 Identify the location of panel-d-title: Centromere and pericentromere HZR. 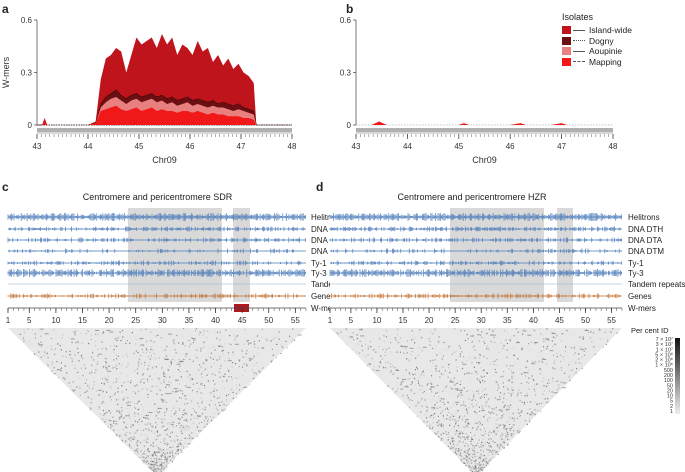
(472, 197).